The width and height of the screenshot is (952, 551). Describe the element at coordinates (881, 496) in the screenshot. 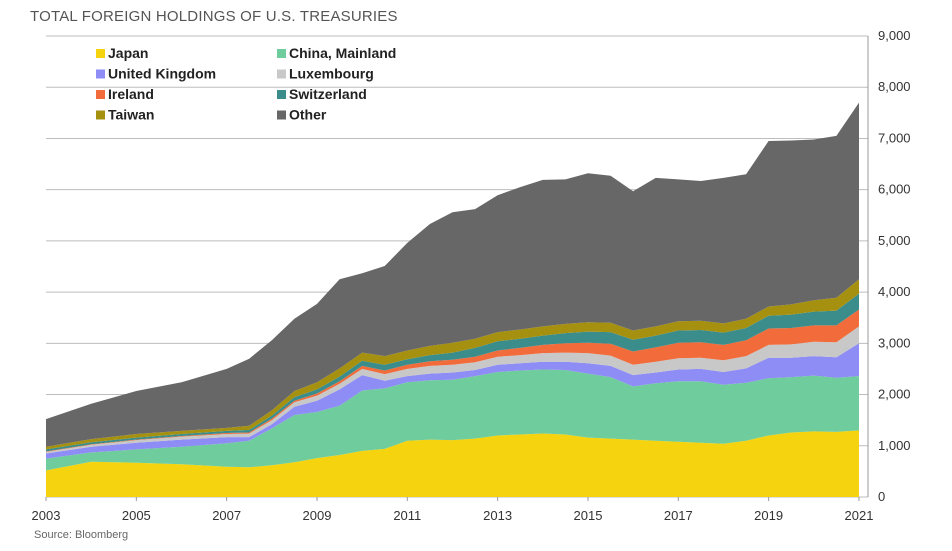

I see `y-tick-label: 0` at that location.